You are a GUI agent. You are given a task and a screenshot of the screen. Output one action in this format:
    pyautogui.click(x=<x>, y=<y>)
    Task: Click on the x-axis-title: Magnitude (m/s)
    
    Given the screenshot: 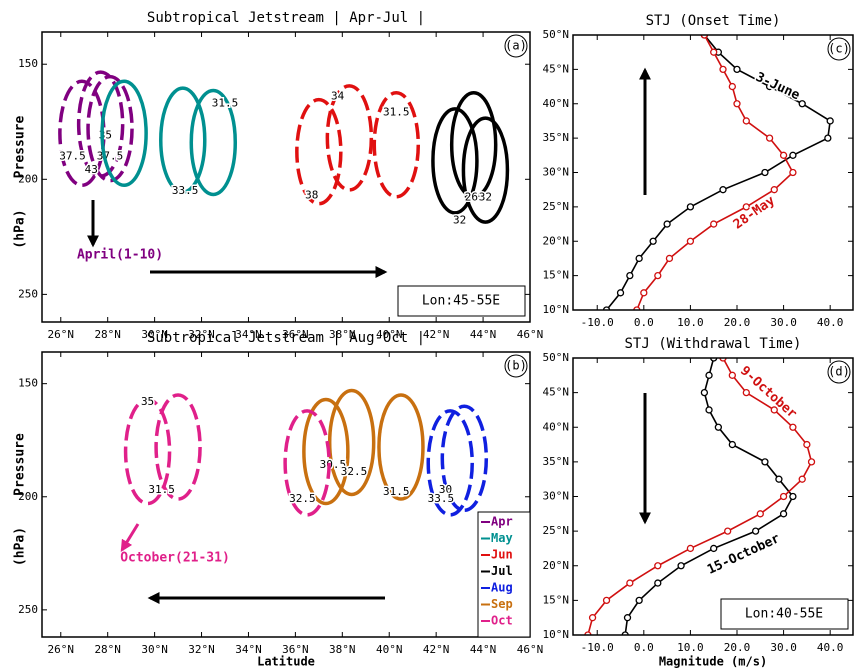 What is the action you would take?
    pyautogui.click(x=713, y=662)
    